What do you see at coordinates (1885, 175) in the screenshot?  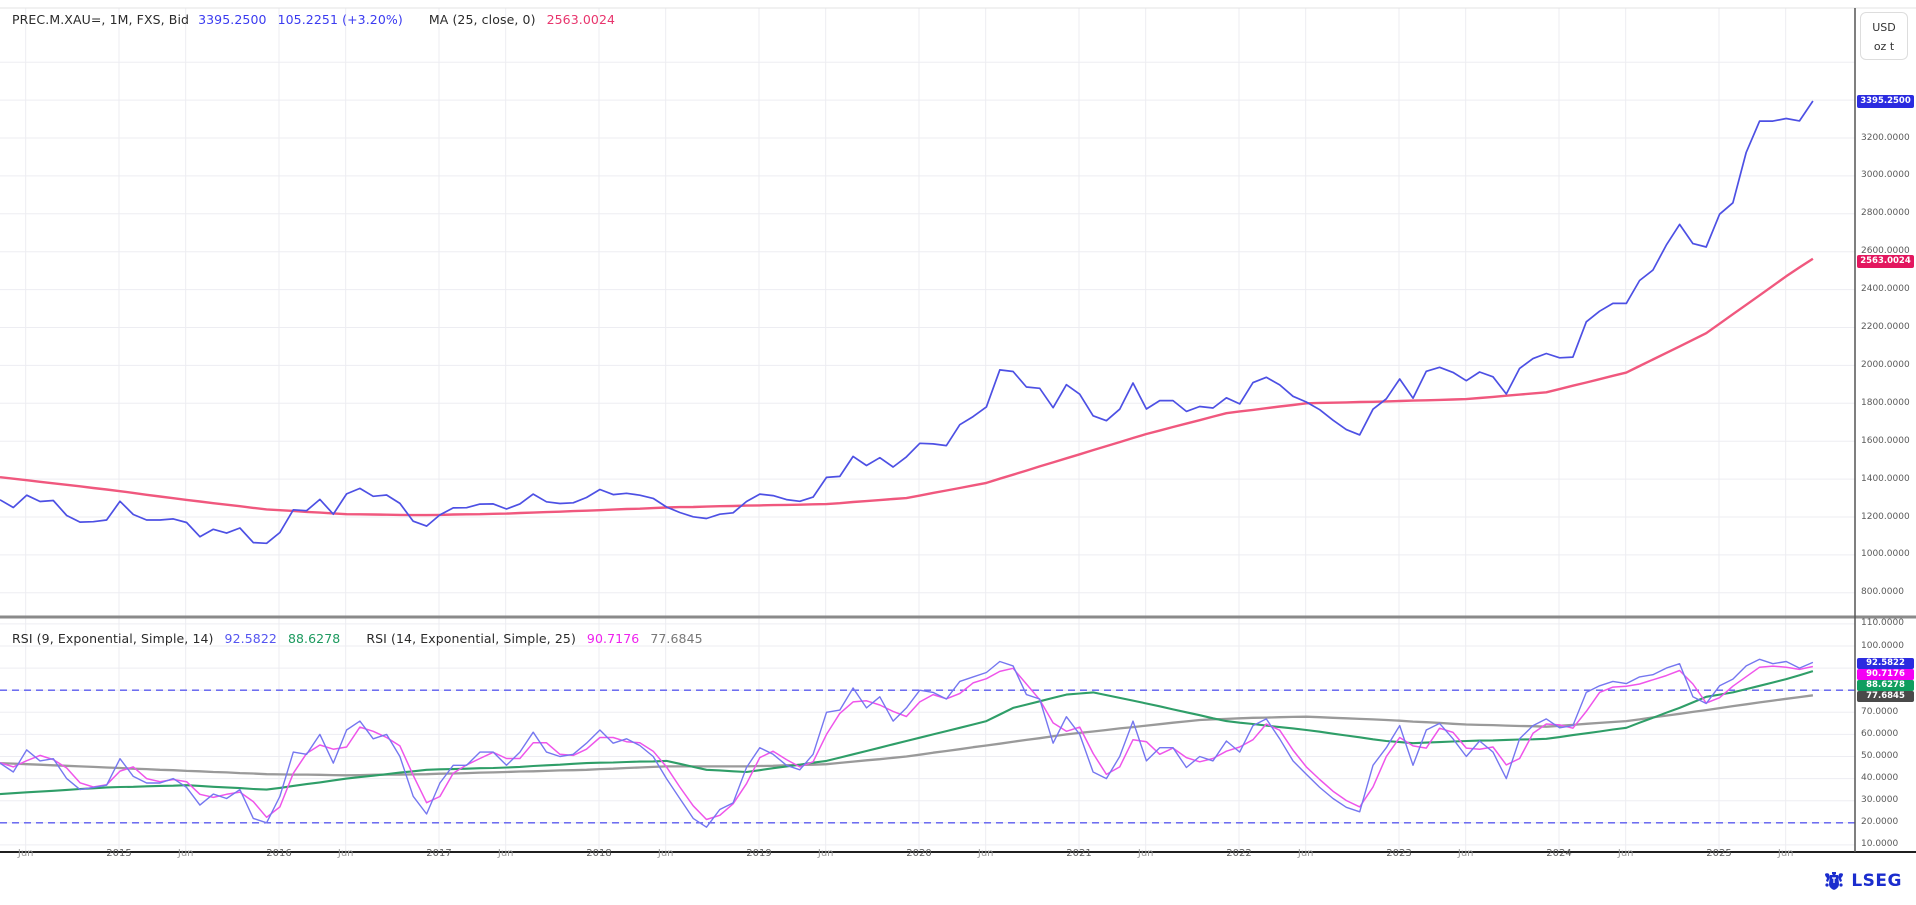 I see `price-axis-label: 3000.0000` at bounding box center [1885, 175].